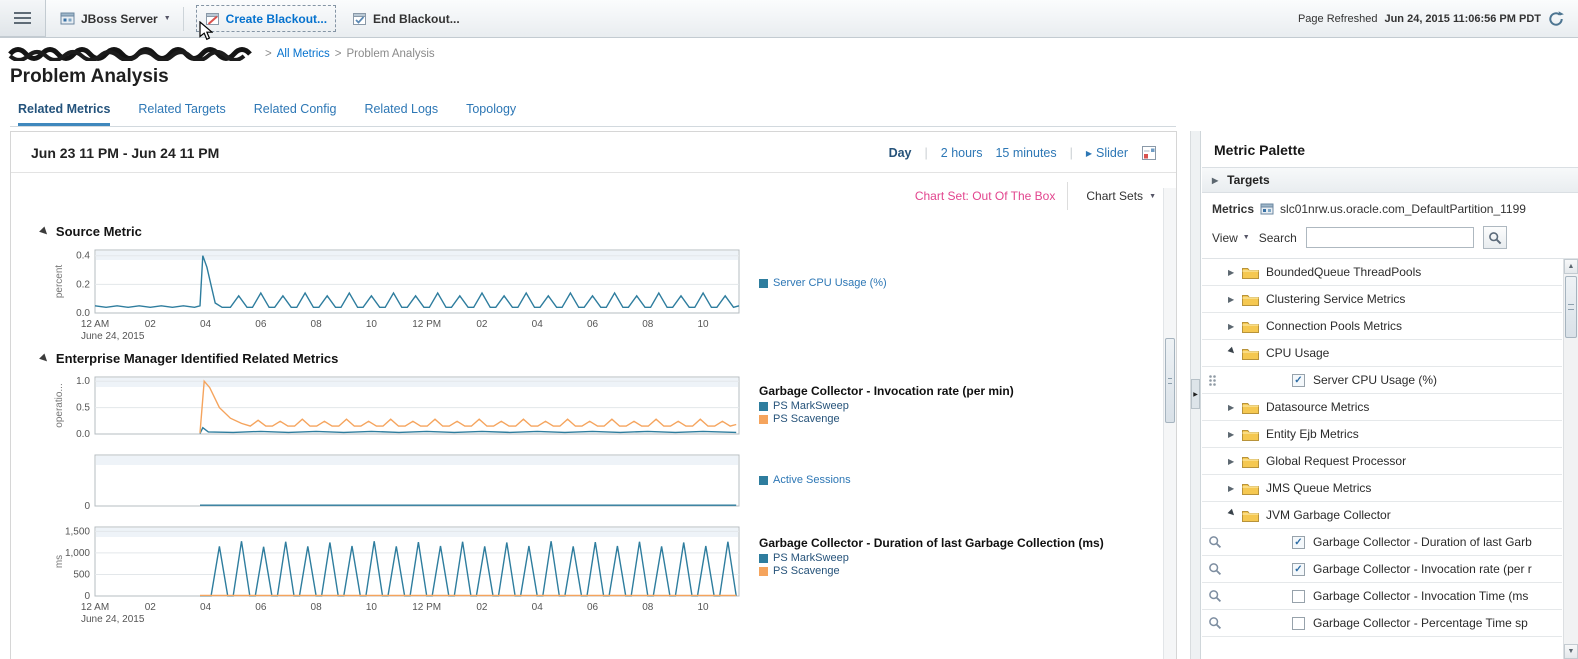 This screenshot has height=659, width=1578. Describe the element at coordinates (64, 114) in the screenshot. I see `tab-related-metrics: Related Metrics` at that location.